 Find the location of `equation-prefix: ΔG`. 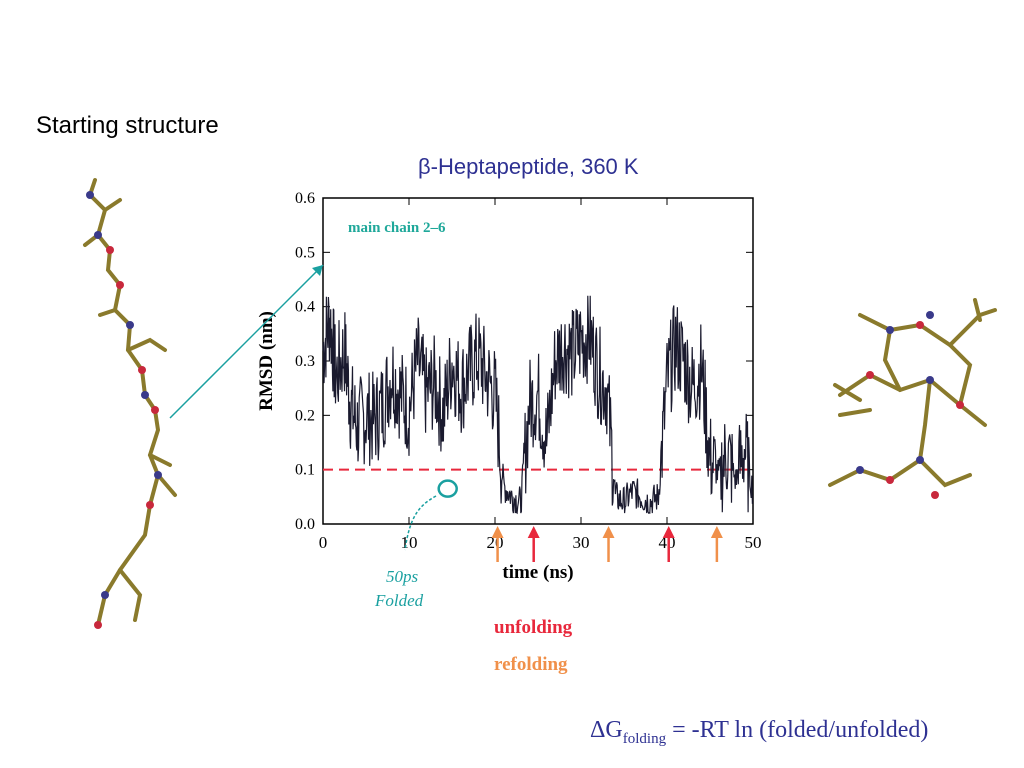

equation-prefix: ΔG is located at coordinates (606, 730).